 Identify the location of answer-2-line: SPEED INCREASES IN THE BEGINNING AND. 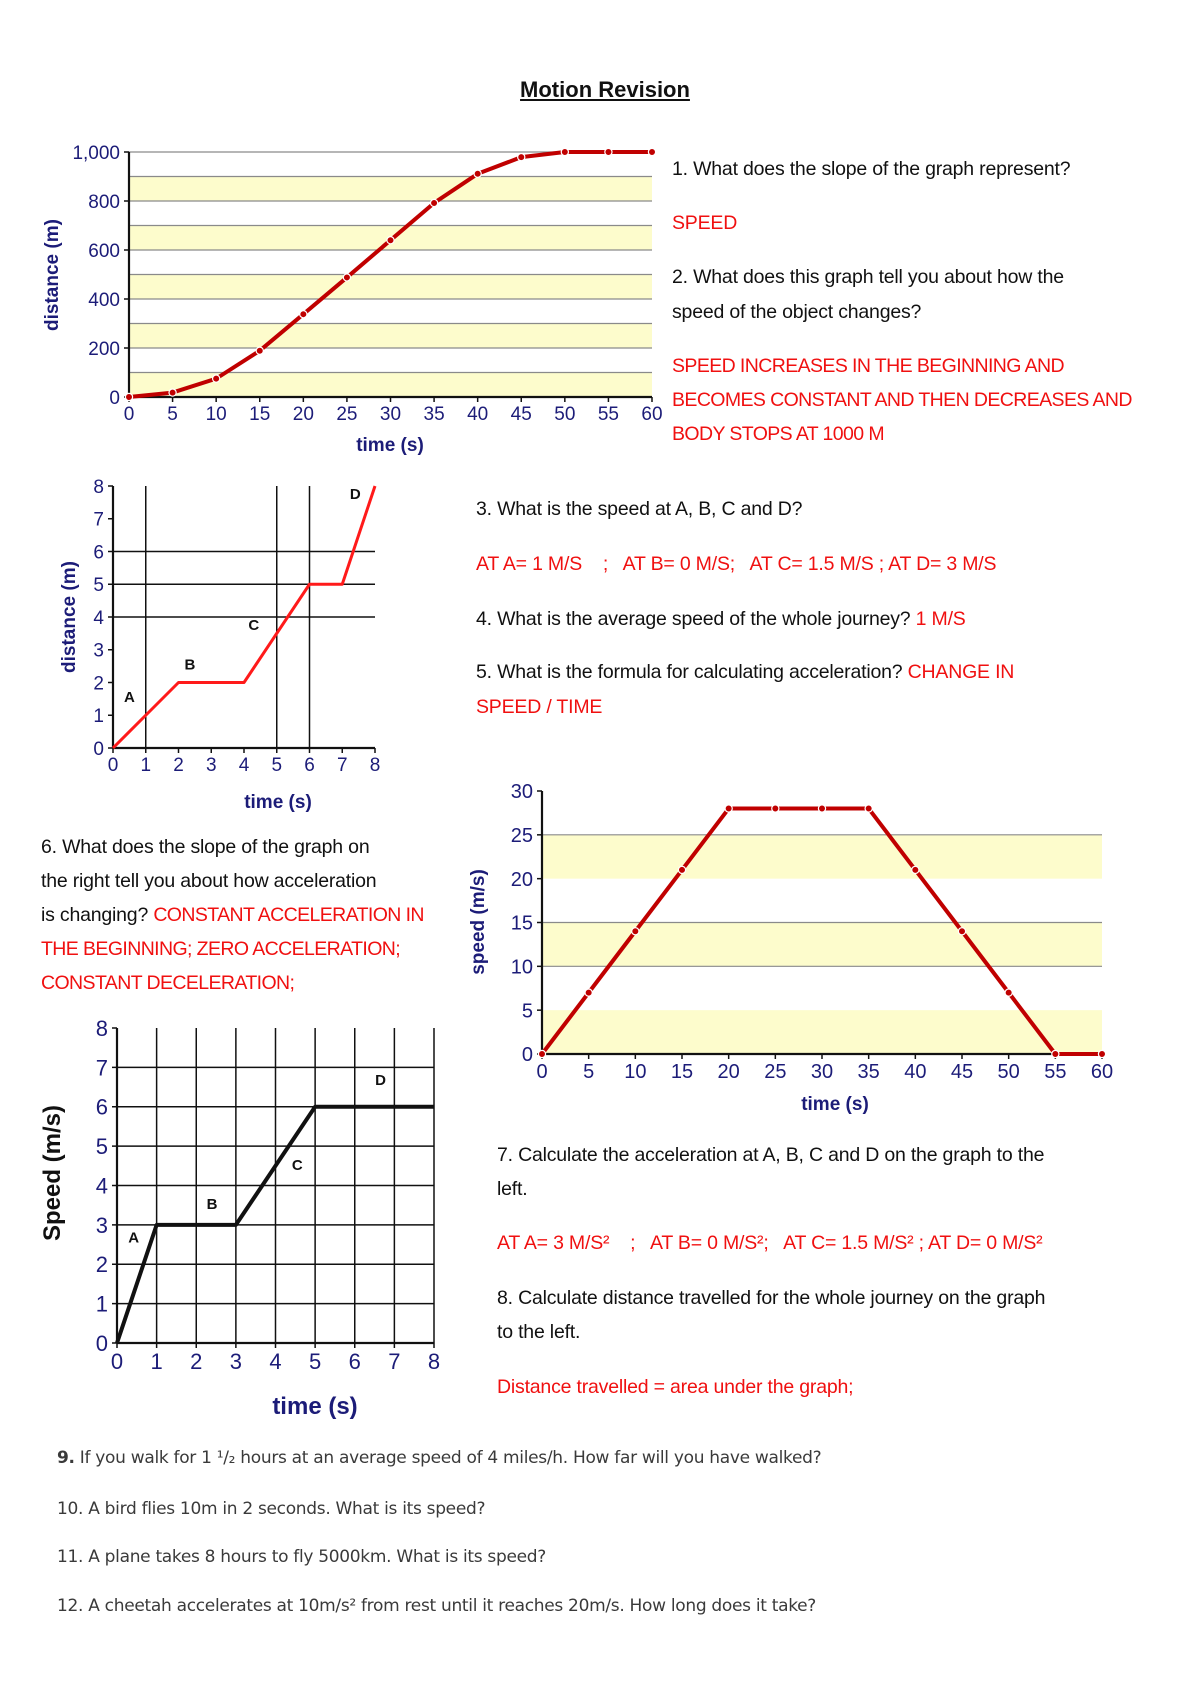
(868, 366).